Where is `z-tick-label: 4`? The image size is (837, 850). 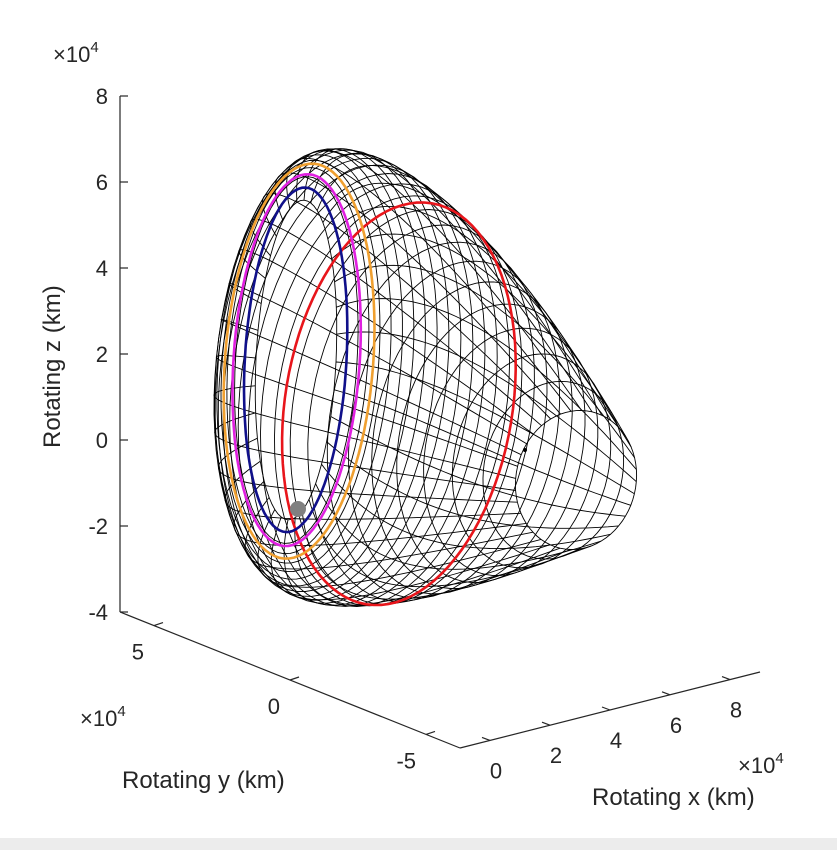 z-tick-label: 4 is located at coordinates (102, 268).